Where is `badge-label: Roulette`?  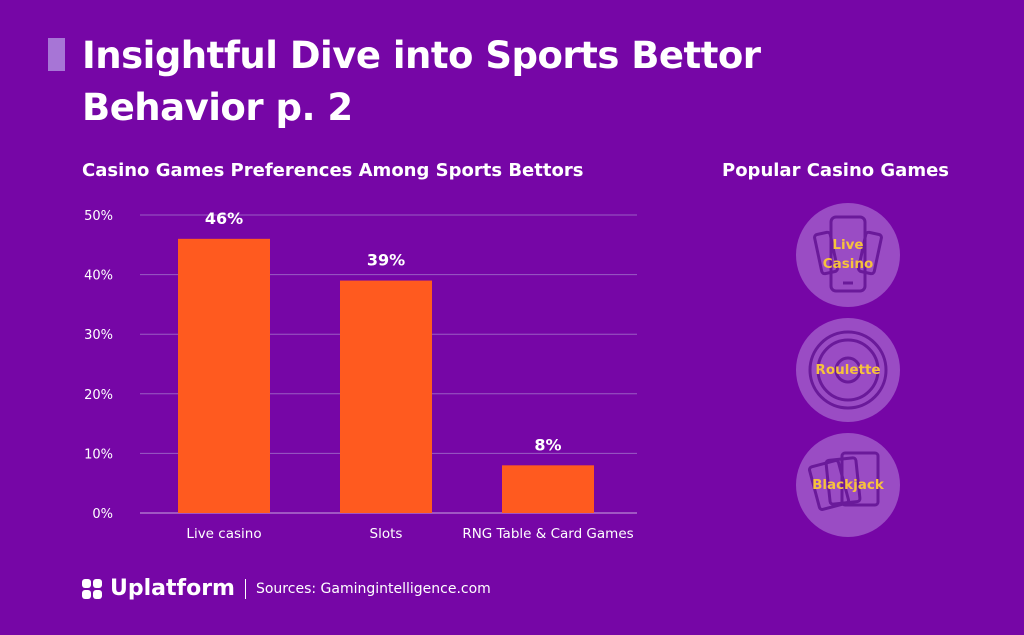 badge-label: Roulette is located at coordinates (848, 369).